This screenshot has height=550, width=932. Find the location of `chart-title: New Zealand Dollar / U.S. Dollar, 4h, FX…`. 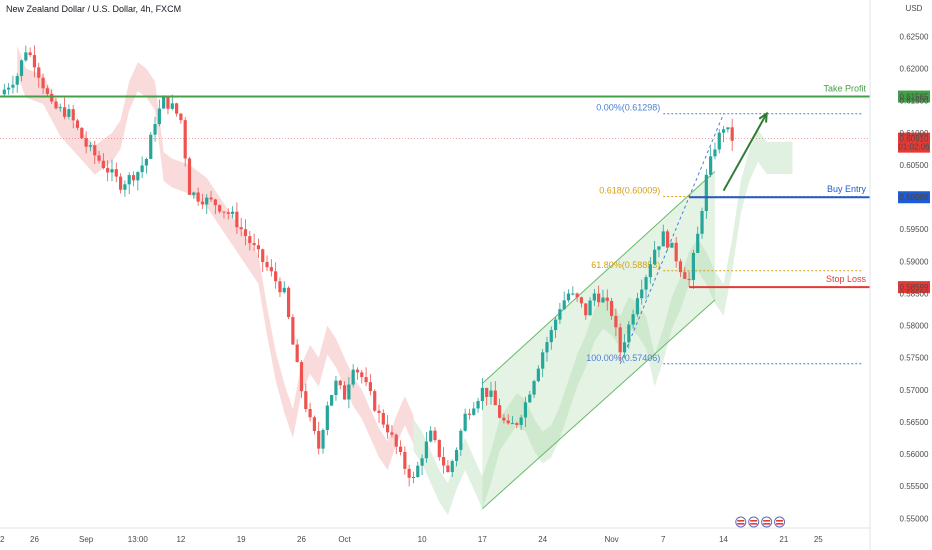

chart-title: New Zealand Dollar / U.S. Dollar, 4h, FX… is located at coordinates (94, 9).